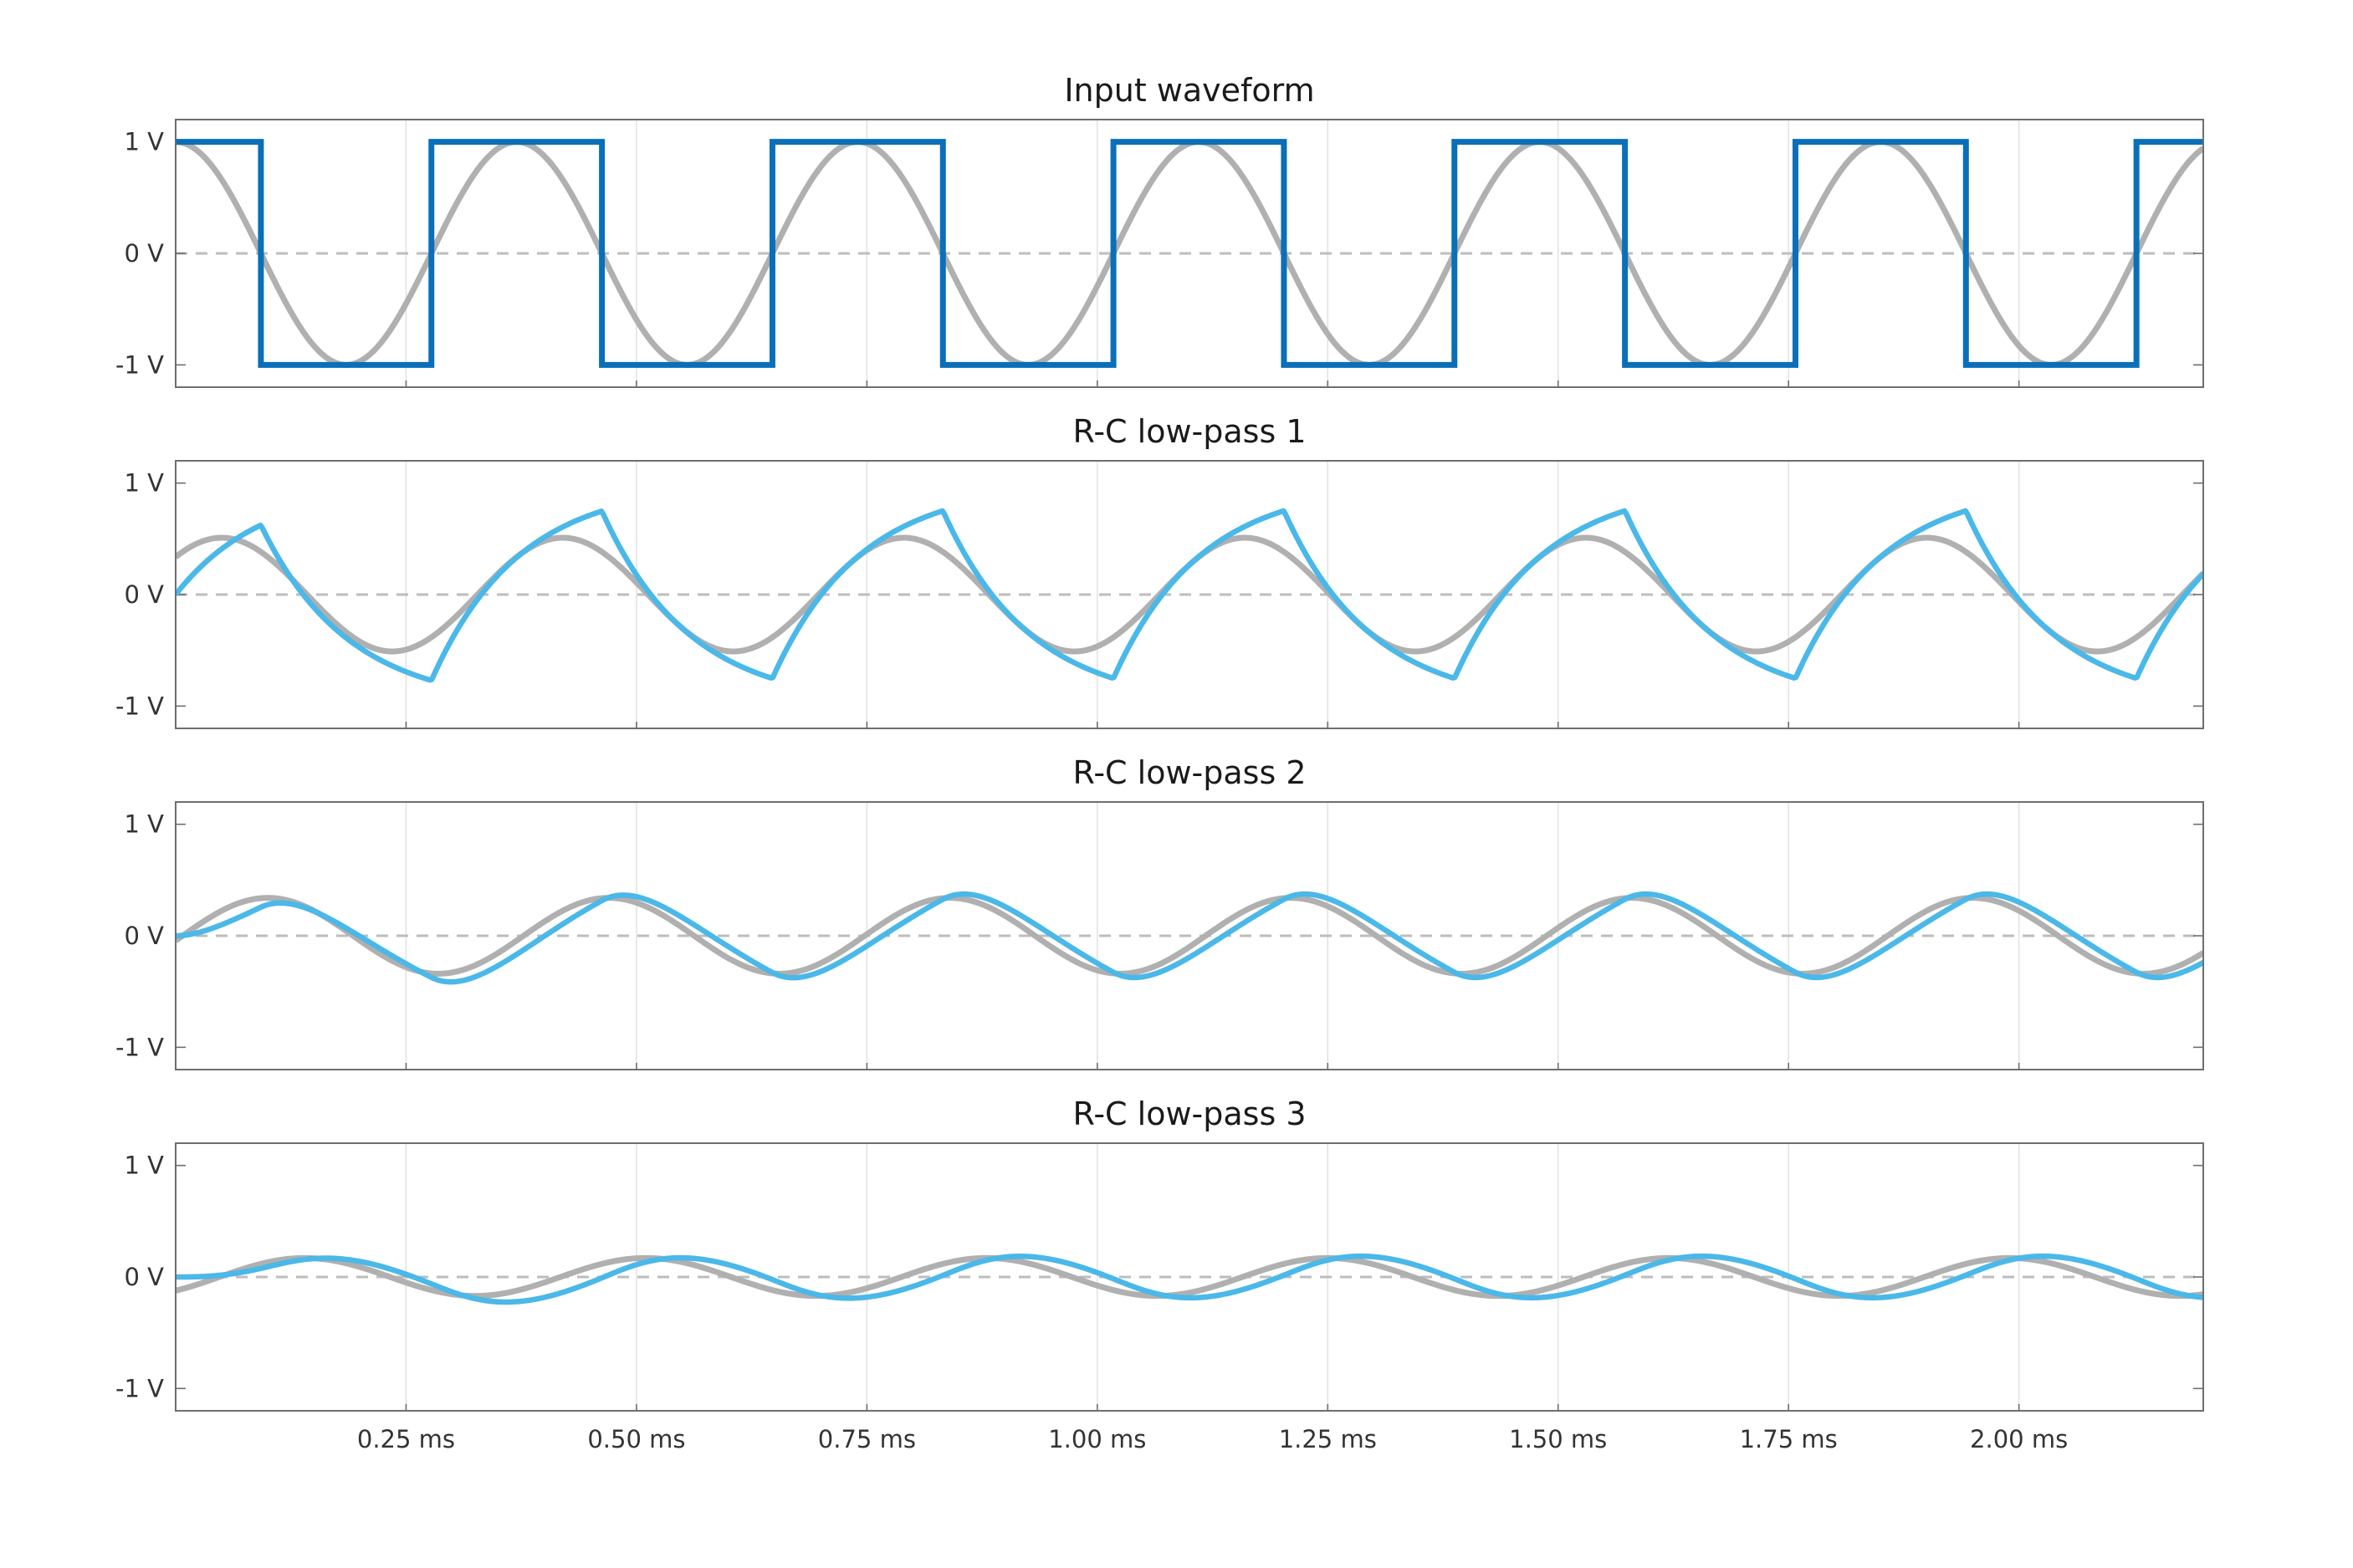 The height and width of the screenshot is (1568, 2353). Describe the element at coordinates (1097, 1439) in the screenshot. I see `x-tick-label: 1.00 ms` at that location.